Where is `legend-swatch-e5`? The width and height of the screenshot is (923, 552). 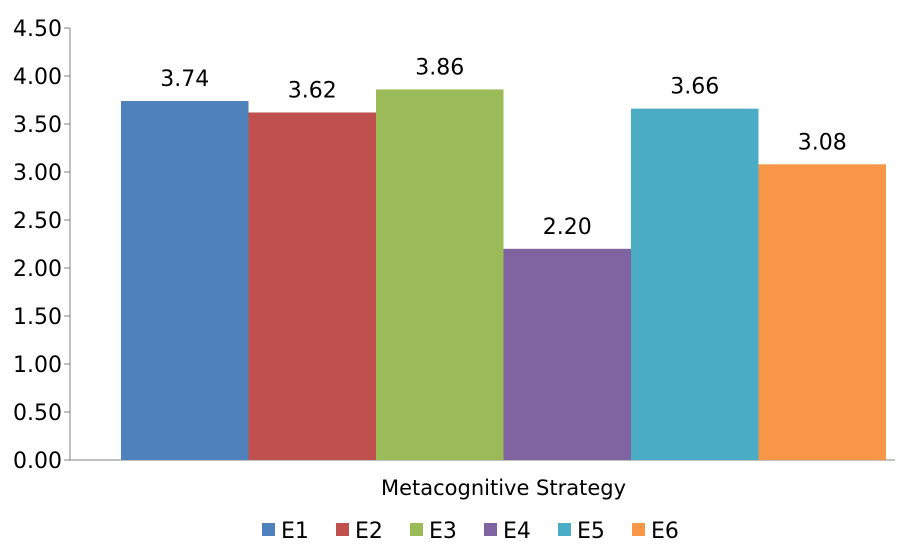
legend-swatch-e5 is located at coordinates (564, 529).